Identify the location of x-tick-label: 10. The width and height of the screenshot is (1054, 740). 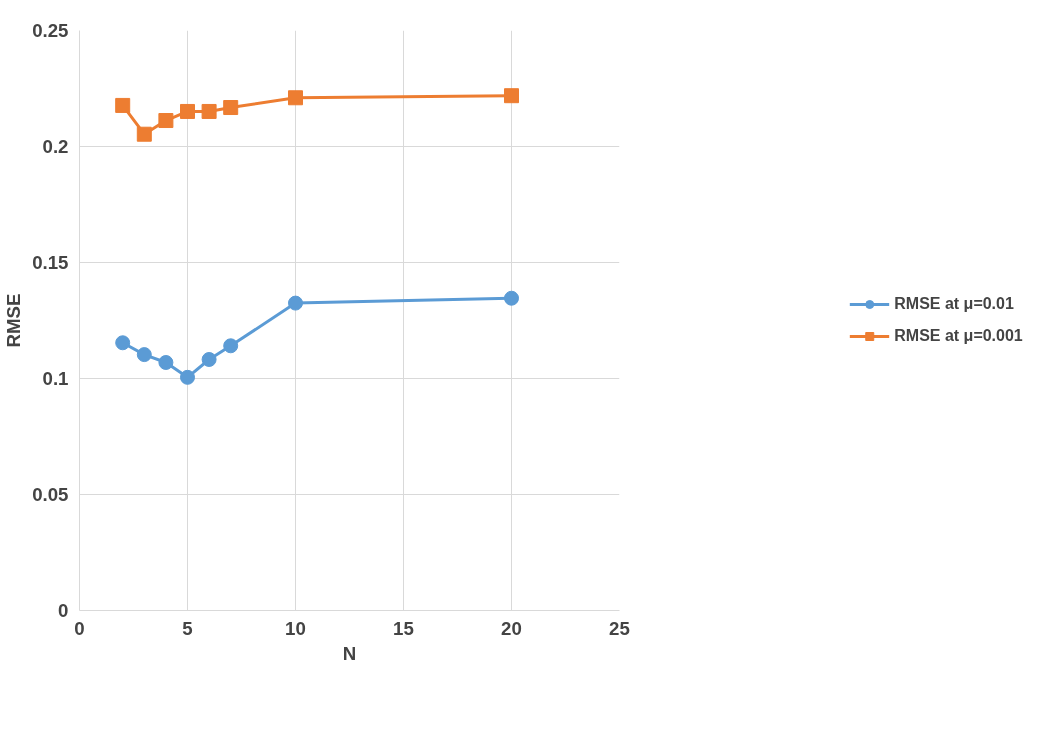
(295, 628).